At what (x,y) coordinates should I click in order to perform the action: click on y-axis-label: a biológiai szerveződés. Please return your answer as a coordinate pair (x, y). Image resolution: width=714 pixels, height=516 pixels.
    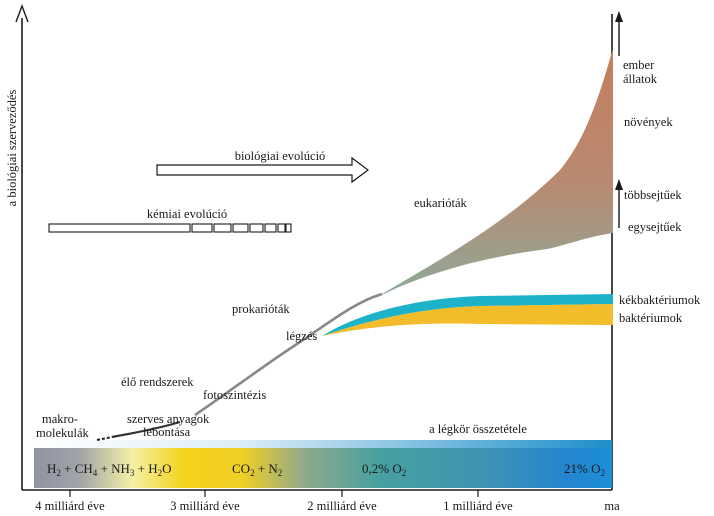
    Looking at the image, I should click on (12, 148).